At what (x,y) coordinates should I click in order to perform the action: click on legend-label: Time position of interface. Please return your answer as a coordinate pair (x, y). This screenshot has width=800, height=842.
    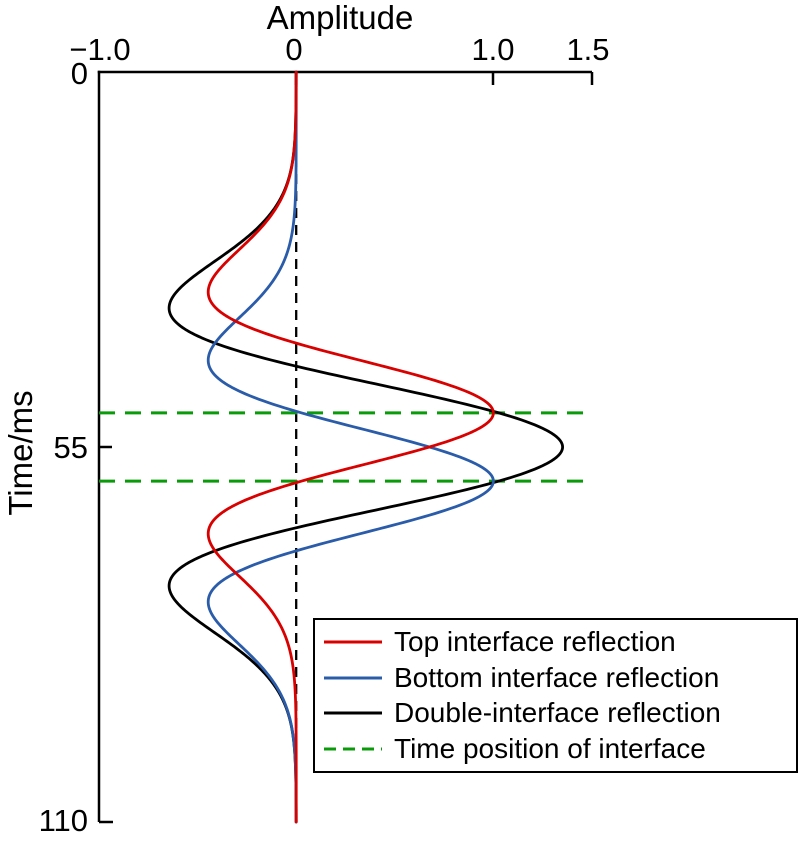
    Looking at the image, I should click on (550, 749).